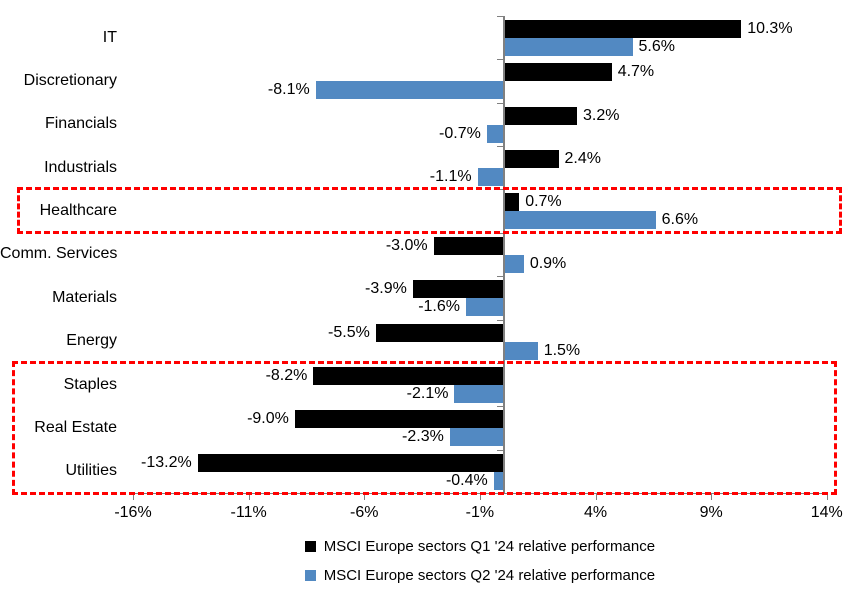 This screenshot has height=601, width=852. I want to click on x-tick-label: -1%, so click(480, 512).